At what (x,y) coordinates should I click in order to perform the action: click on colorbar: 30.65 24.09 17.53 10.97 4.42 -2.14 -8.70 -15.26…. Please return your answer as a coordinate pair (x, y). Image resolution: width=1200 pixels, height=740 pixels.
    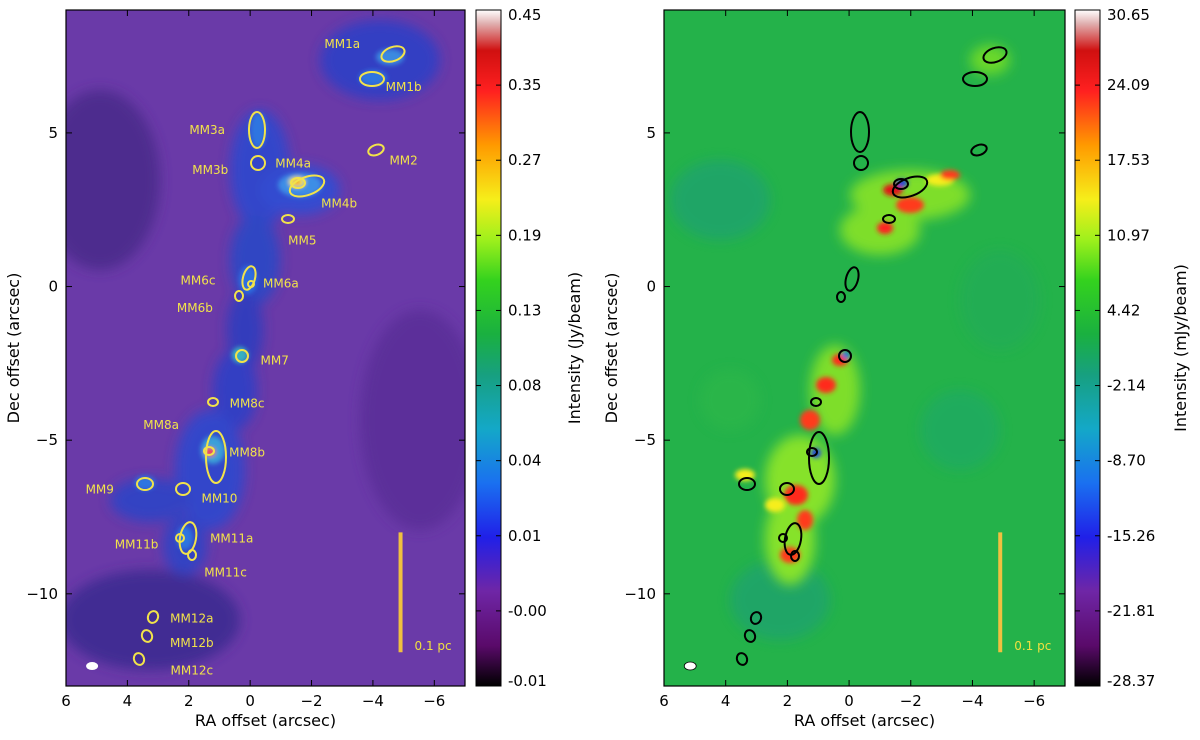
    Looking at the image, I should click on (1132, 348).